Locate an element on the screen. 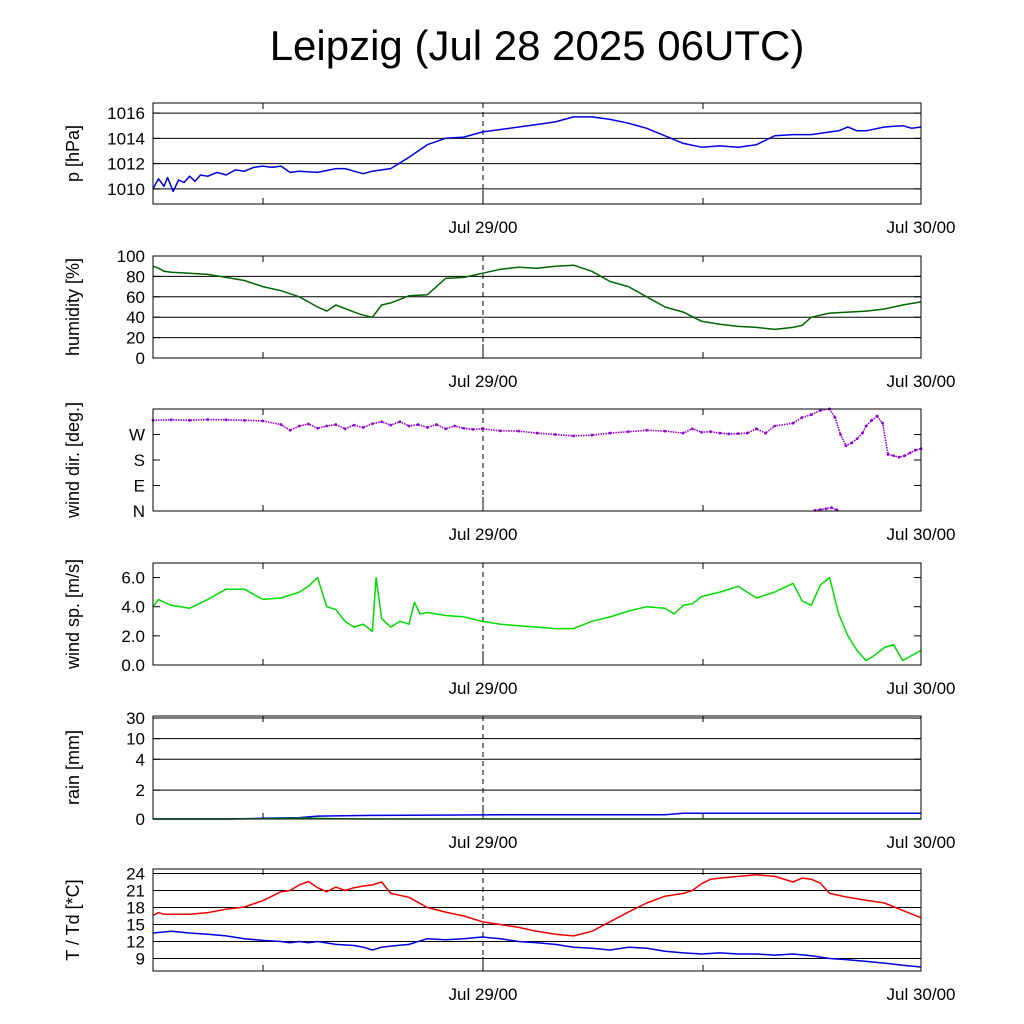 Image resolution: width=1024 pixels, height=1024 pixels. y-tick-label: 1016 is located at coordinates (126, 113).